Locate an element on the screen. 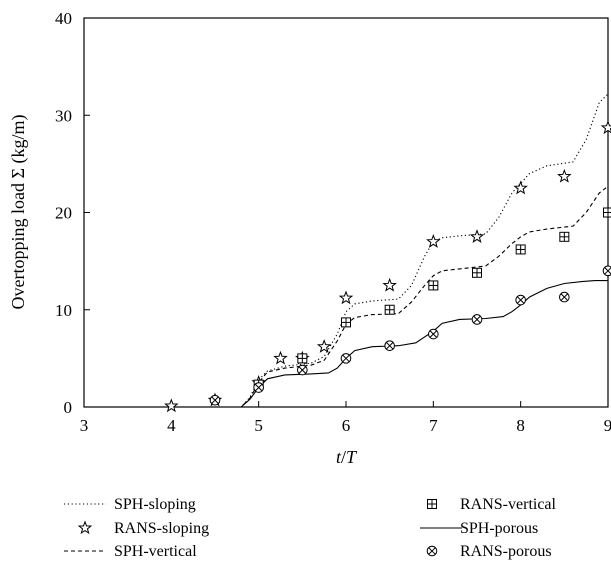 Image resolution: width=611 pixels, height=571 pixels. legend-label: RANS-porous is located at coordinates (506, 551).